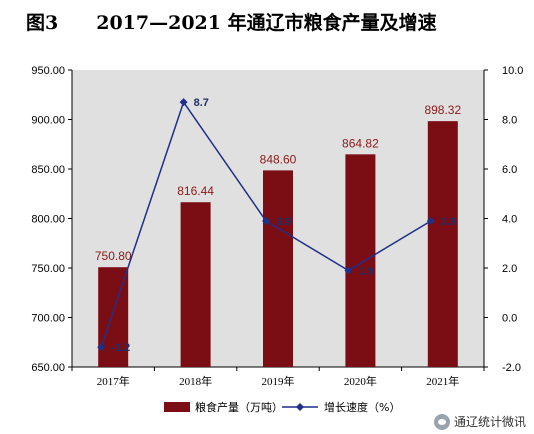 Image resolution: width=534 pixels, height=434 pixels. I want to click on right-tick-label: 8.0, so click(509, 121).